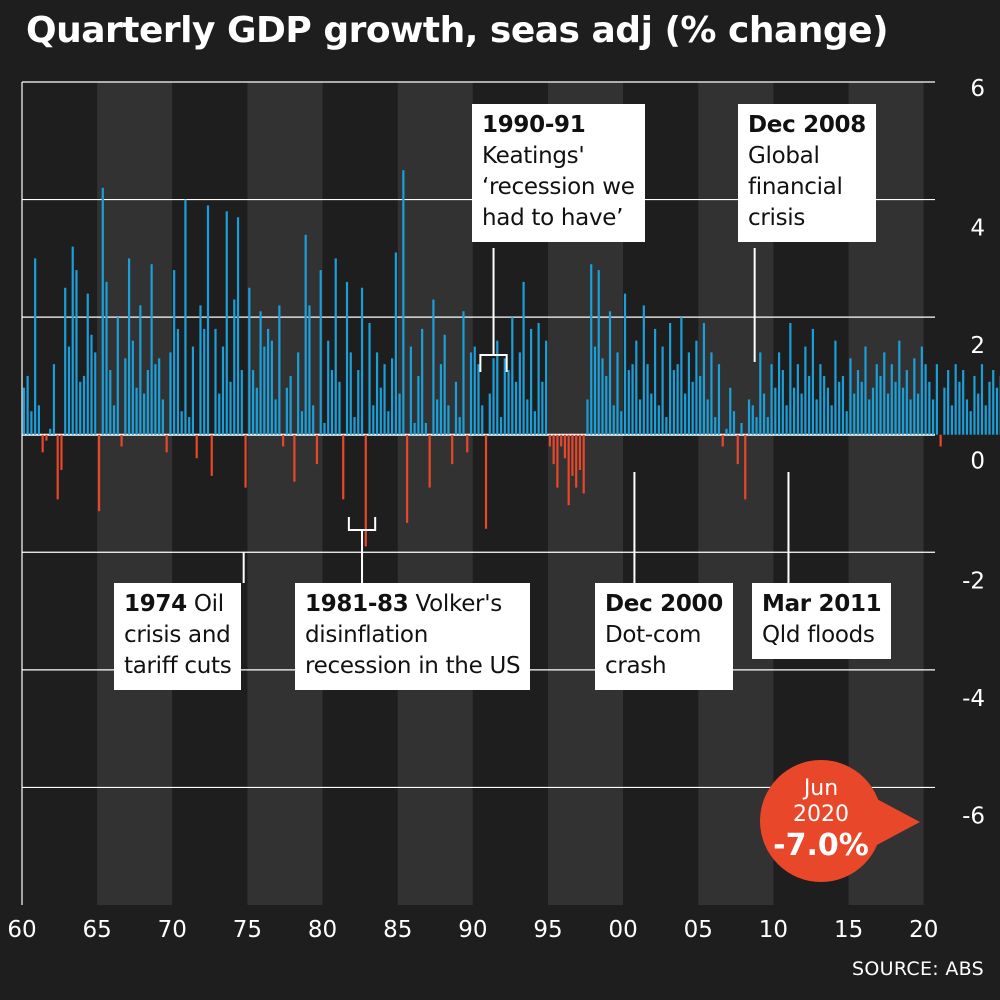  I want to click on callout-bubble, so click(840, 821).